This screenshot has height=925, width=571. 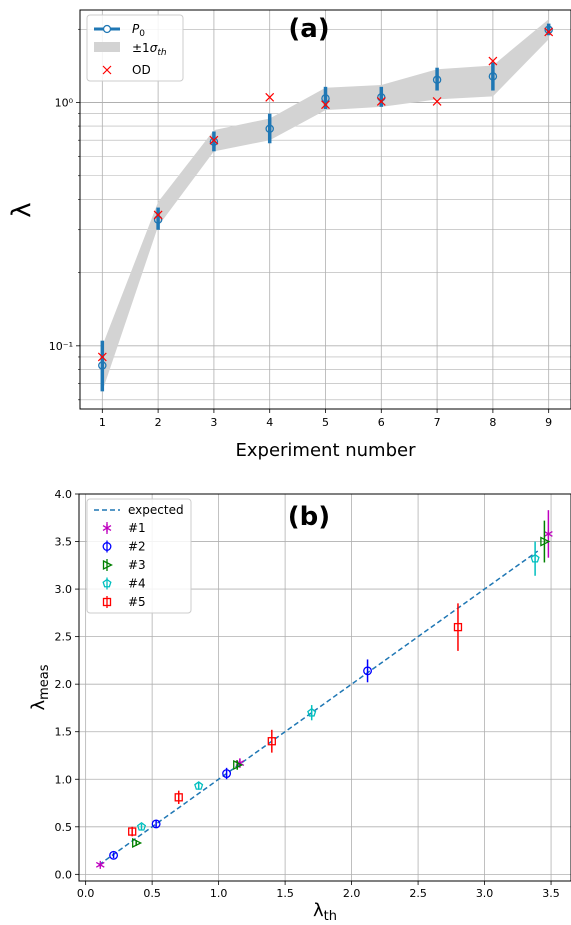 What do you see at coordinates (330, 916) in the screenshot?
I see `x-axis-subscript: th` at bounding box center [330, 916].